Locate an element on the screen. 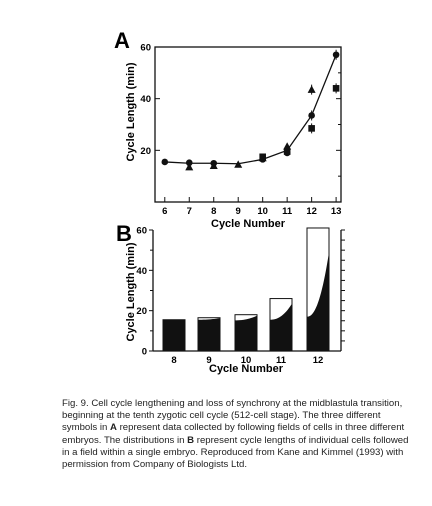 The height and width of the screenshot is (506, 432). panel-a-xtick-label: 13 is located at coordinates (336, 211).